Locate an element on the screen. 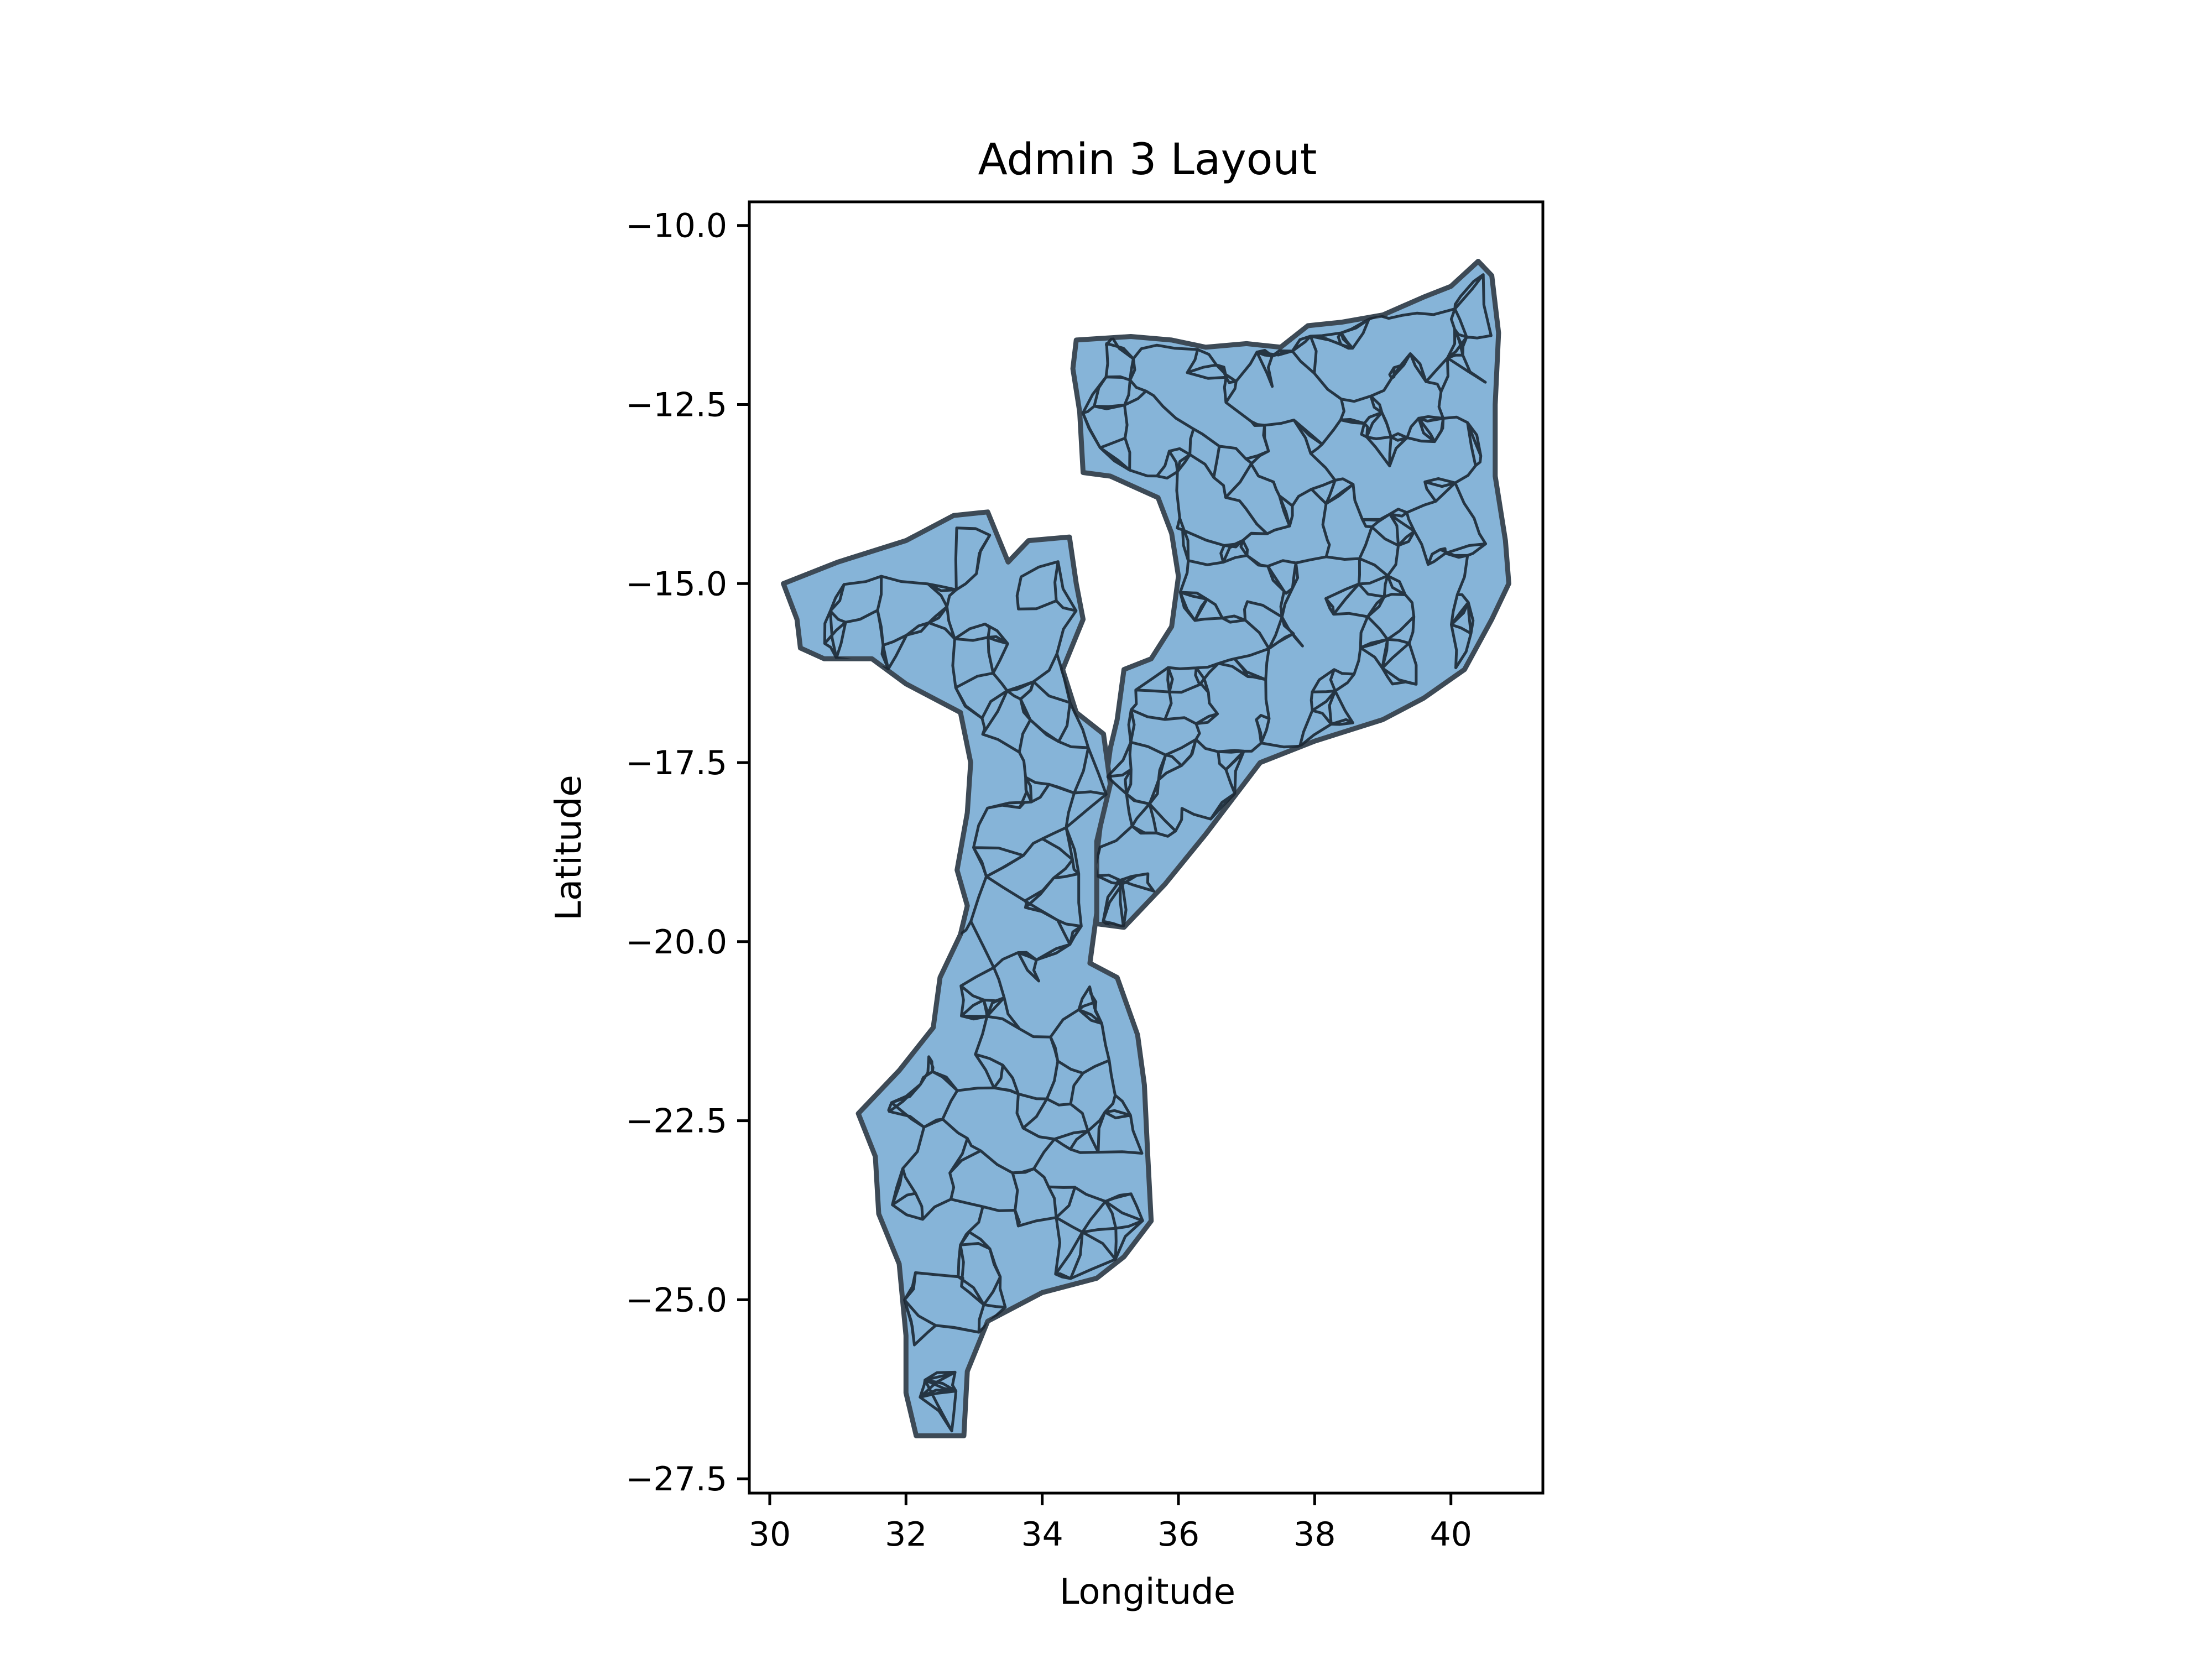 This screenshot has height=1659, width=2212. y-tick-label: −15.0 is located at coordinates (676, 584).